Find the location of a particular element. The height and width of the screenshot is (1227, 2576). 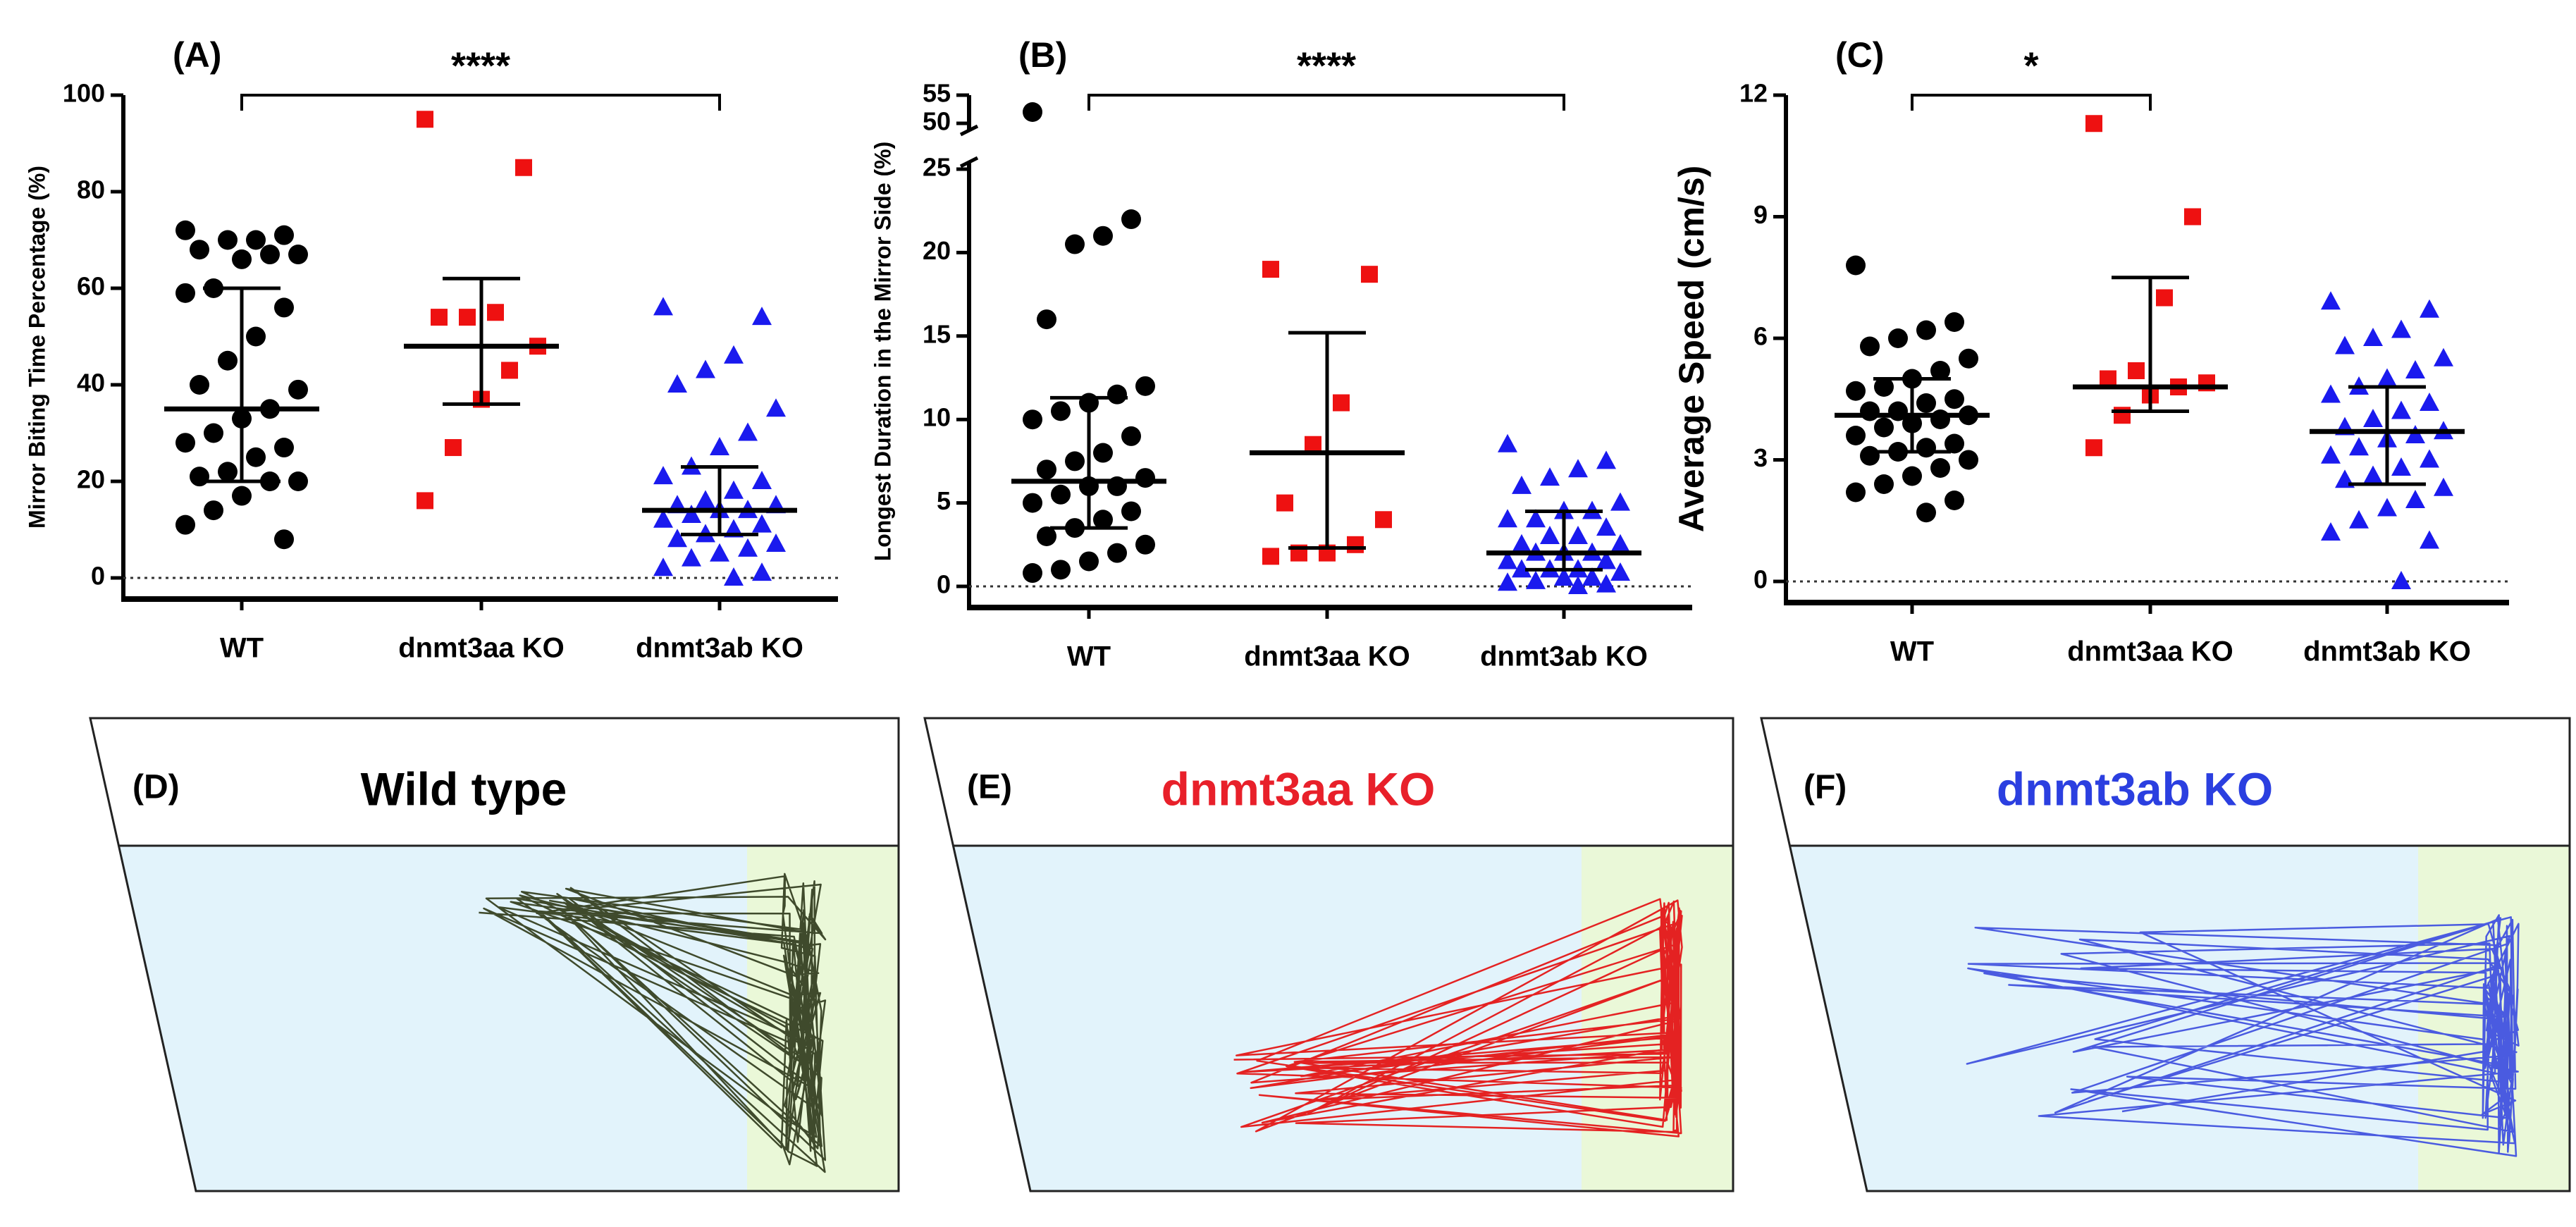

panel-label: (A) is located at coordinates (197, 55).